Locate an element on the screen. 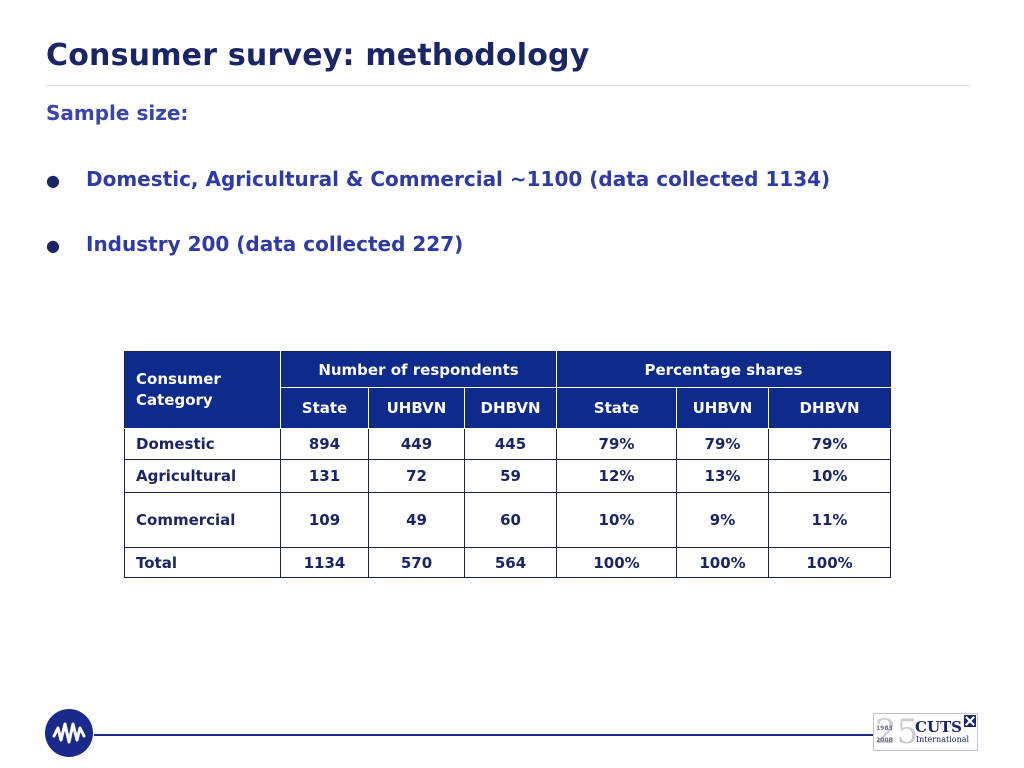 This screenshot has width=1024, height=768. table-row: Domestic 894 449 445 79% 79% 79% is located at coordinates (507, 444).